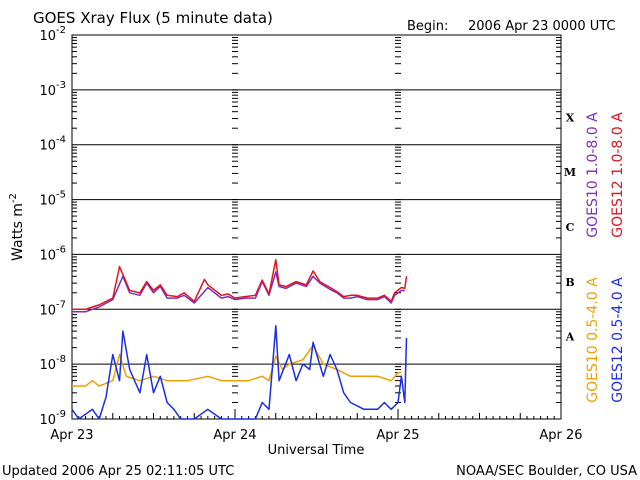 This screenshot has height=480, width=640. I want to click on y-tick-exponent: -6, so click(61, 249).